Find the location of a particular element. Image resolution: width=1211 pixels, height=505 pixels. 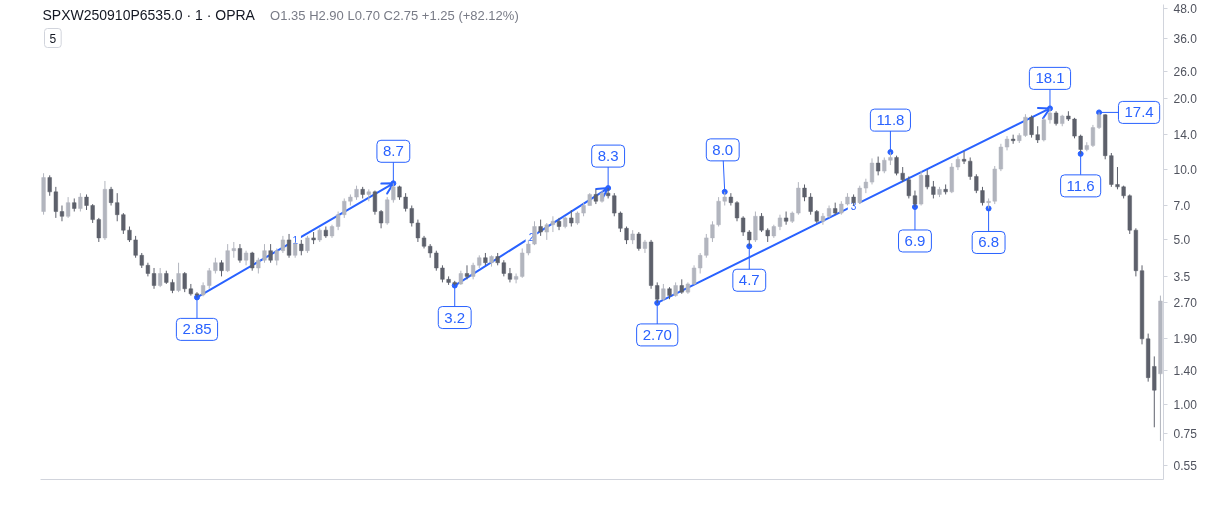

y-tick-label: 1.00 is located at coordinates (1185, 404).